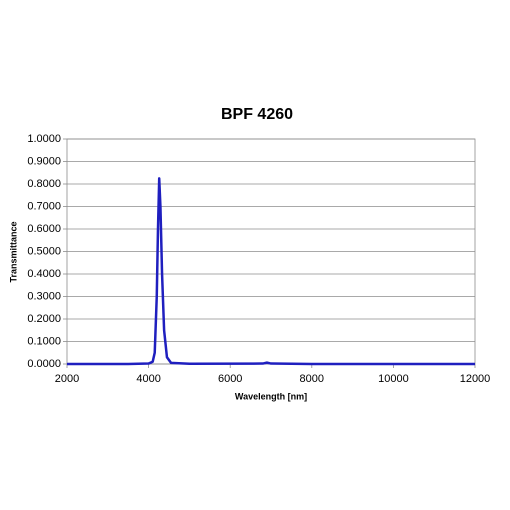 Image resolution: width=510 pixels, height=510 pixels. I want to click on x-tick-label: 4000, so click(148, 379).